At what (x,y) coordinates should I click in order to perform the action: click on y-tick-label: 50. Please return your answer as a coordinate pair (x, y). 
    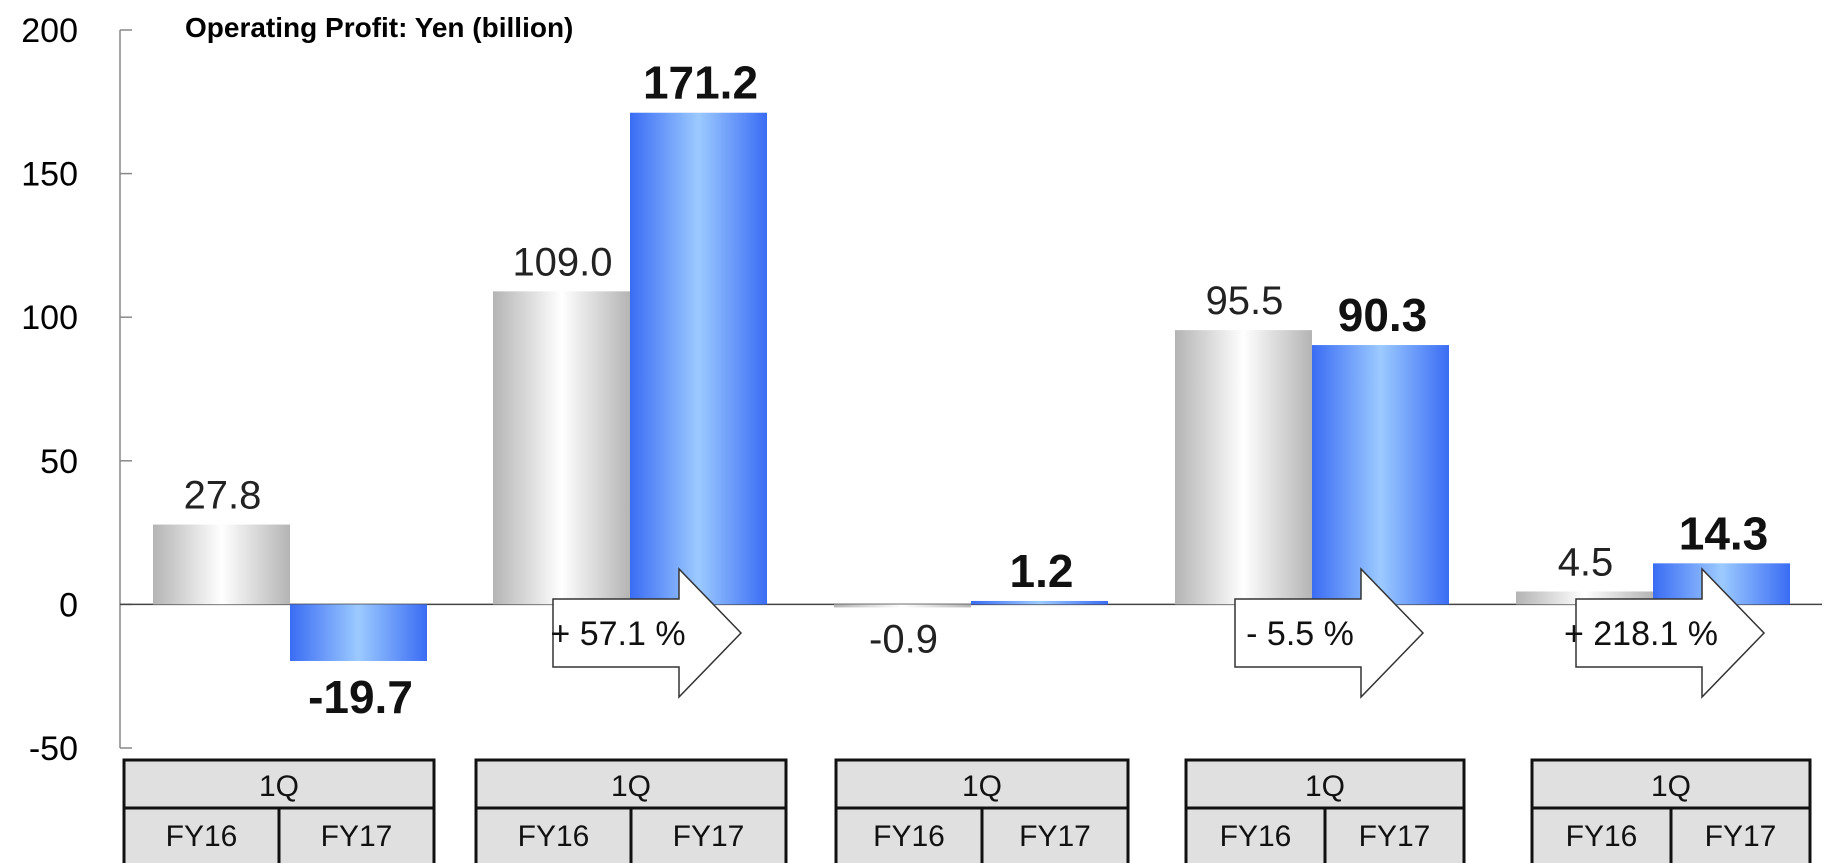
    Looking at the image, I should click on (59, 462).